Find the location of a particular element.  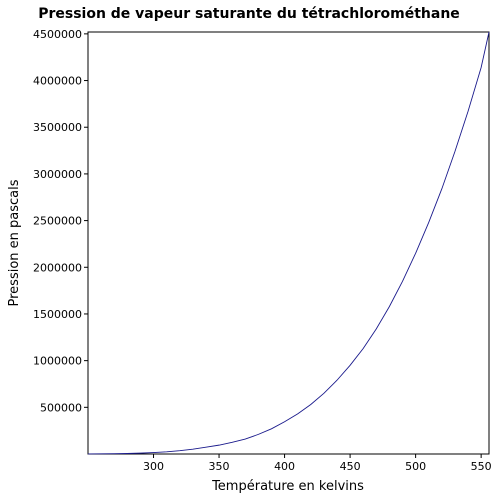

y-tick-label: 3500000 is located at coordinates (57, 127).